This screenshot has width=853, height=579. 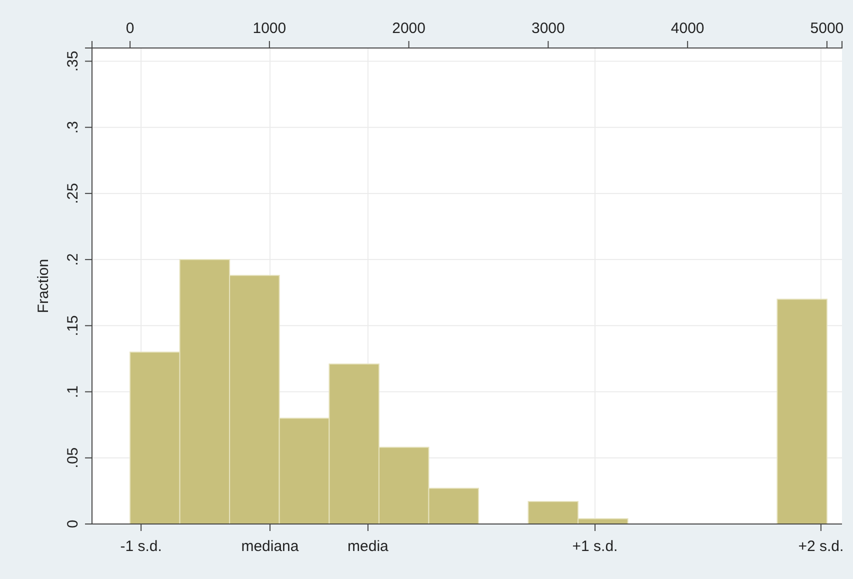 I want to click on y-axis-title: Fraction, so click(x=43, y=286).